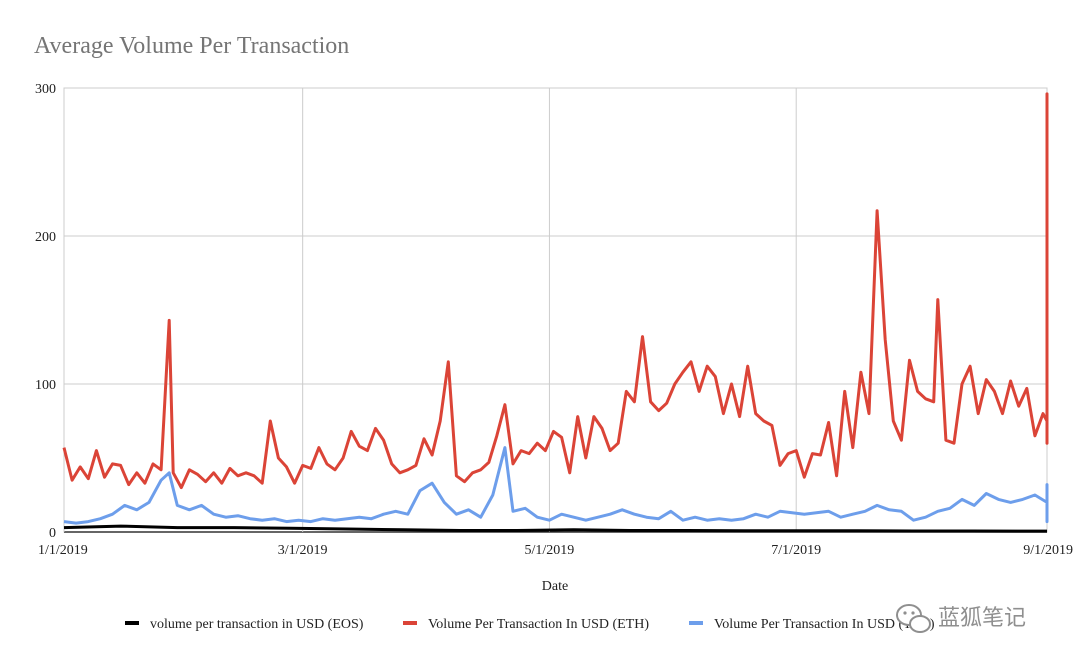 The height and width of the screenshot is (664, 1080). Describe the element at coordinates (63, 550) in the screenshot. I see `x-tick-label: 1/1/2019` at that location.